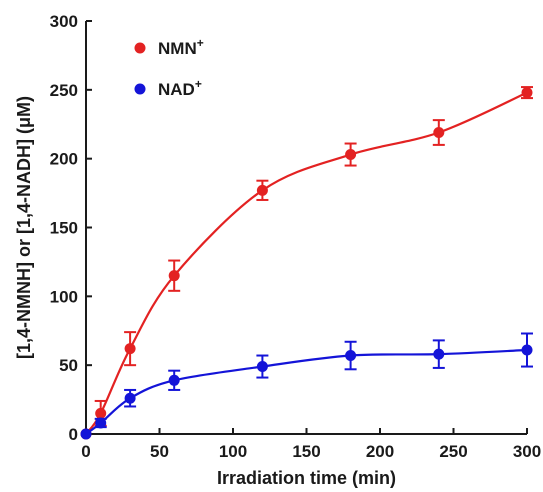 The height and width of the screenshot is (492, 543). Describe the element at coordinates (64, 90) in the screenshot. I see `y-tick-label: 250` at that location.